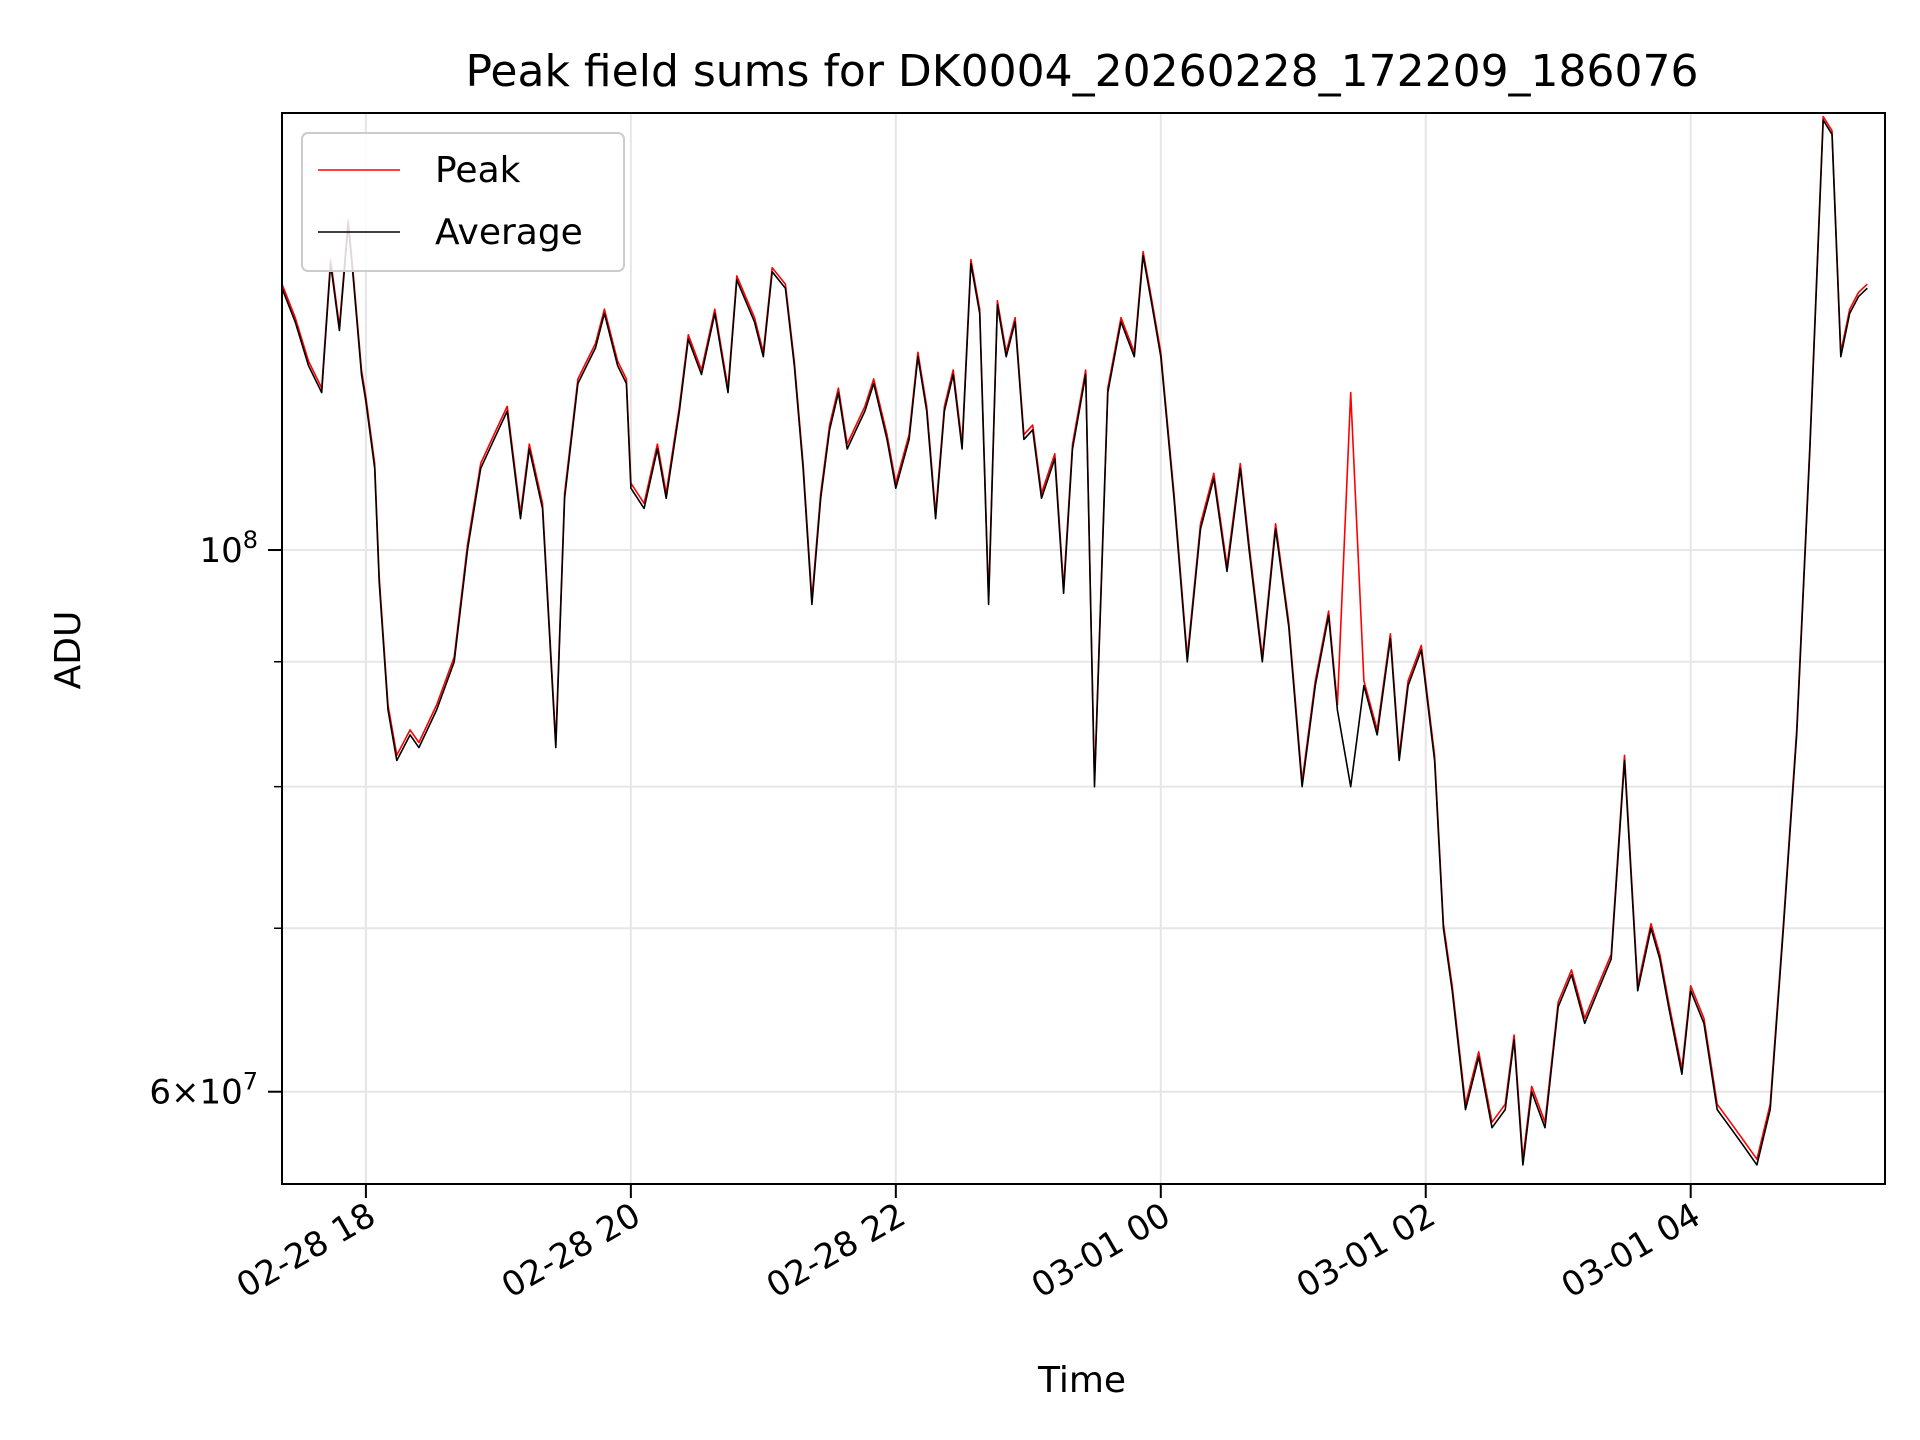 The image size is (1920, 1440). Describe the element at coordinates (509, 232) in the screenshot. I see `legend-label-average: Average` at that location.